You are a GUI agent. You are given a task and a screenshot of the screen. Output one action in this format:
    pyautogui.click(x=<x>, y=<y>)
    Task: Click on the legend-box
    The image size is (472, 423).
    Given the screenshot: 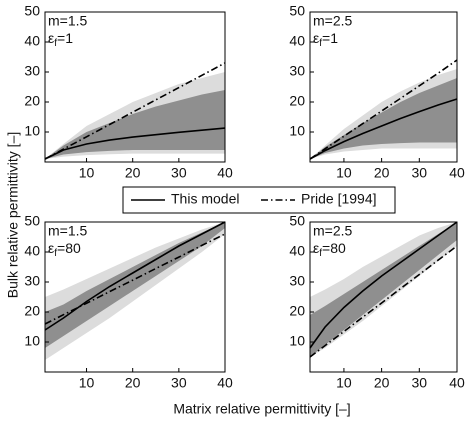 What is the action you would take?
    pyautogui.click(x=259, y=200)
    